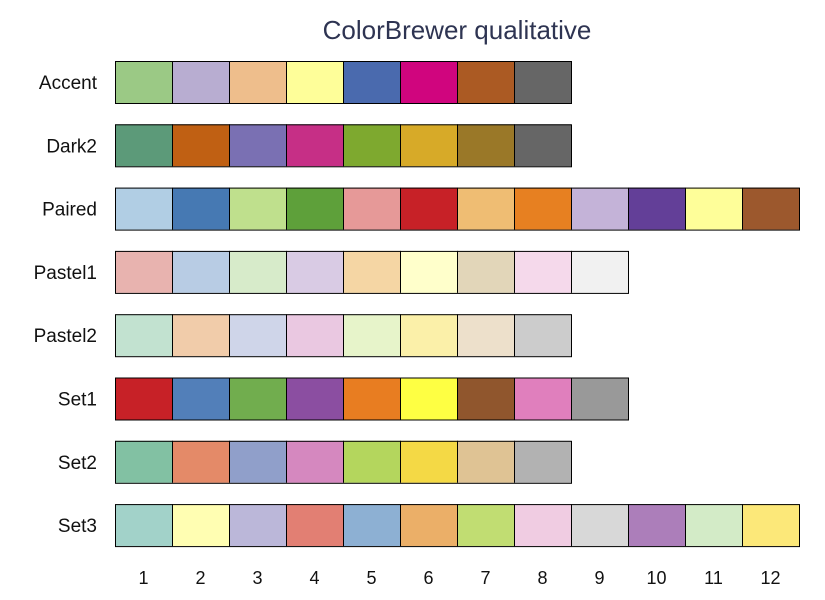  I want to click on x-tick-label-7: 7, so click(485, 578).